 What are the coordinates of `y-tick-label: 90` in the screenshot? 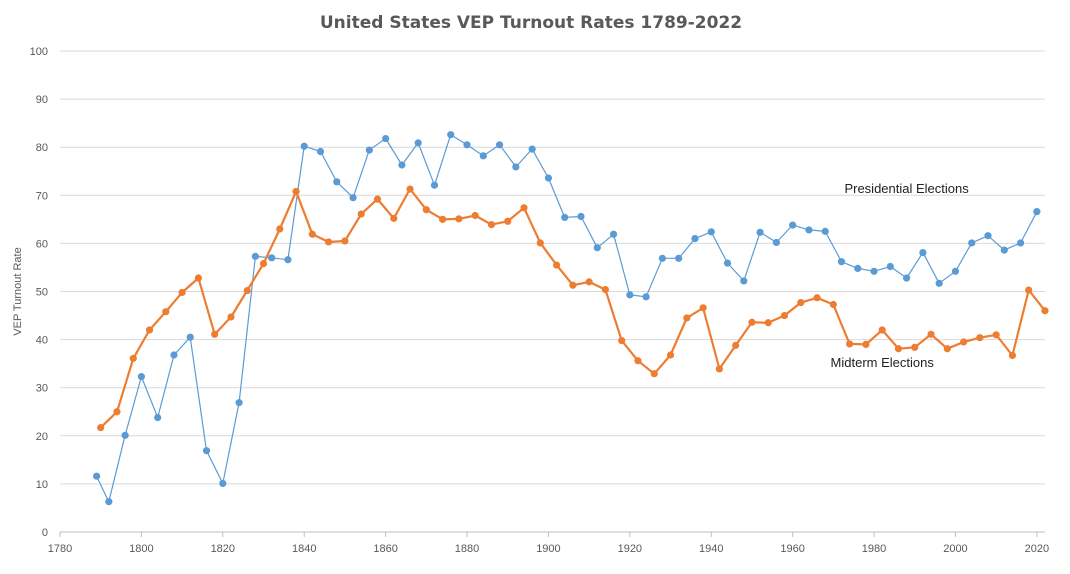 It's located at (42, 100).